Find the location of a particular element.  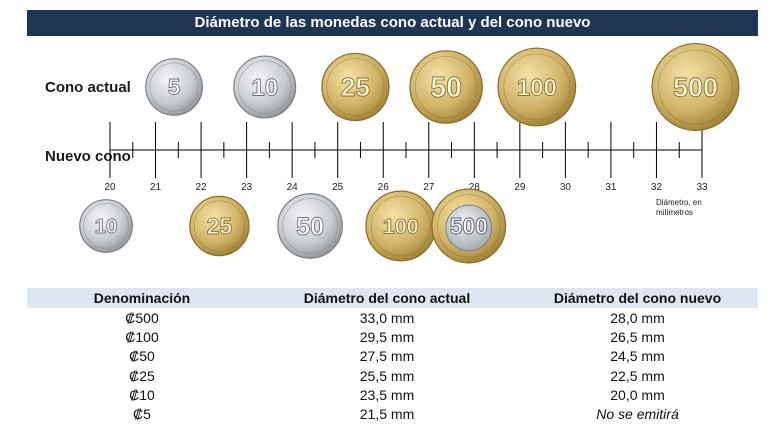

coin-current: 500 is located at coordinates (695, 87).